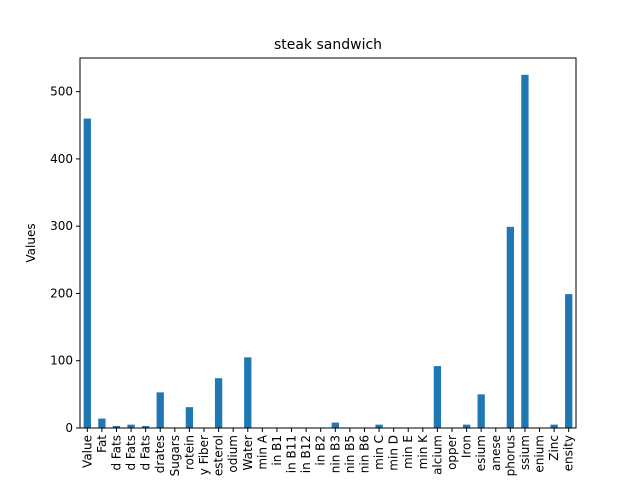  What do you see at coordinates (277, 450) in the screenshot?
I see `x-tick-label-13: in B1` at bounding box center [277, 450].